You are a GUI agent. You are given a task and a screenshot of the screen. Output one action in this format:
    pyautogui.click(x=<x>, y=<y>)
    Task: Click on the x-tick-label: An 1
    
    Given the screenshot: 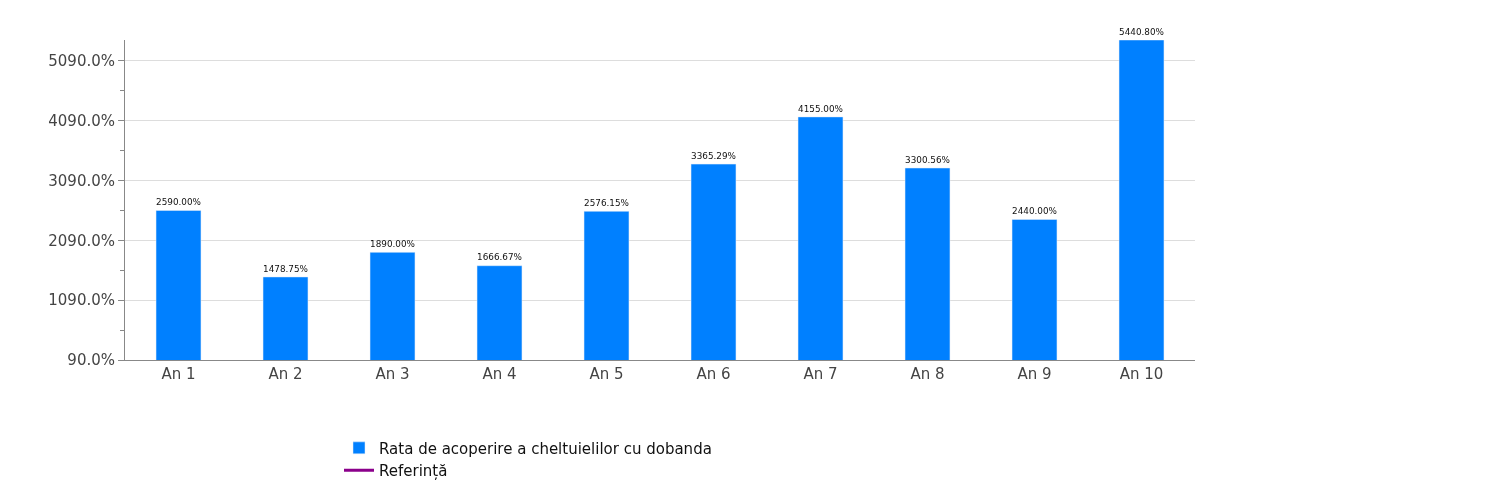 What is the action you would take?
    pyautogui.click(x=178, y=374)
    